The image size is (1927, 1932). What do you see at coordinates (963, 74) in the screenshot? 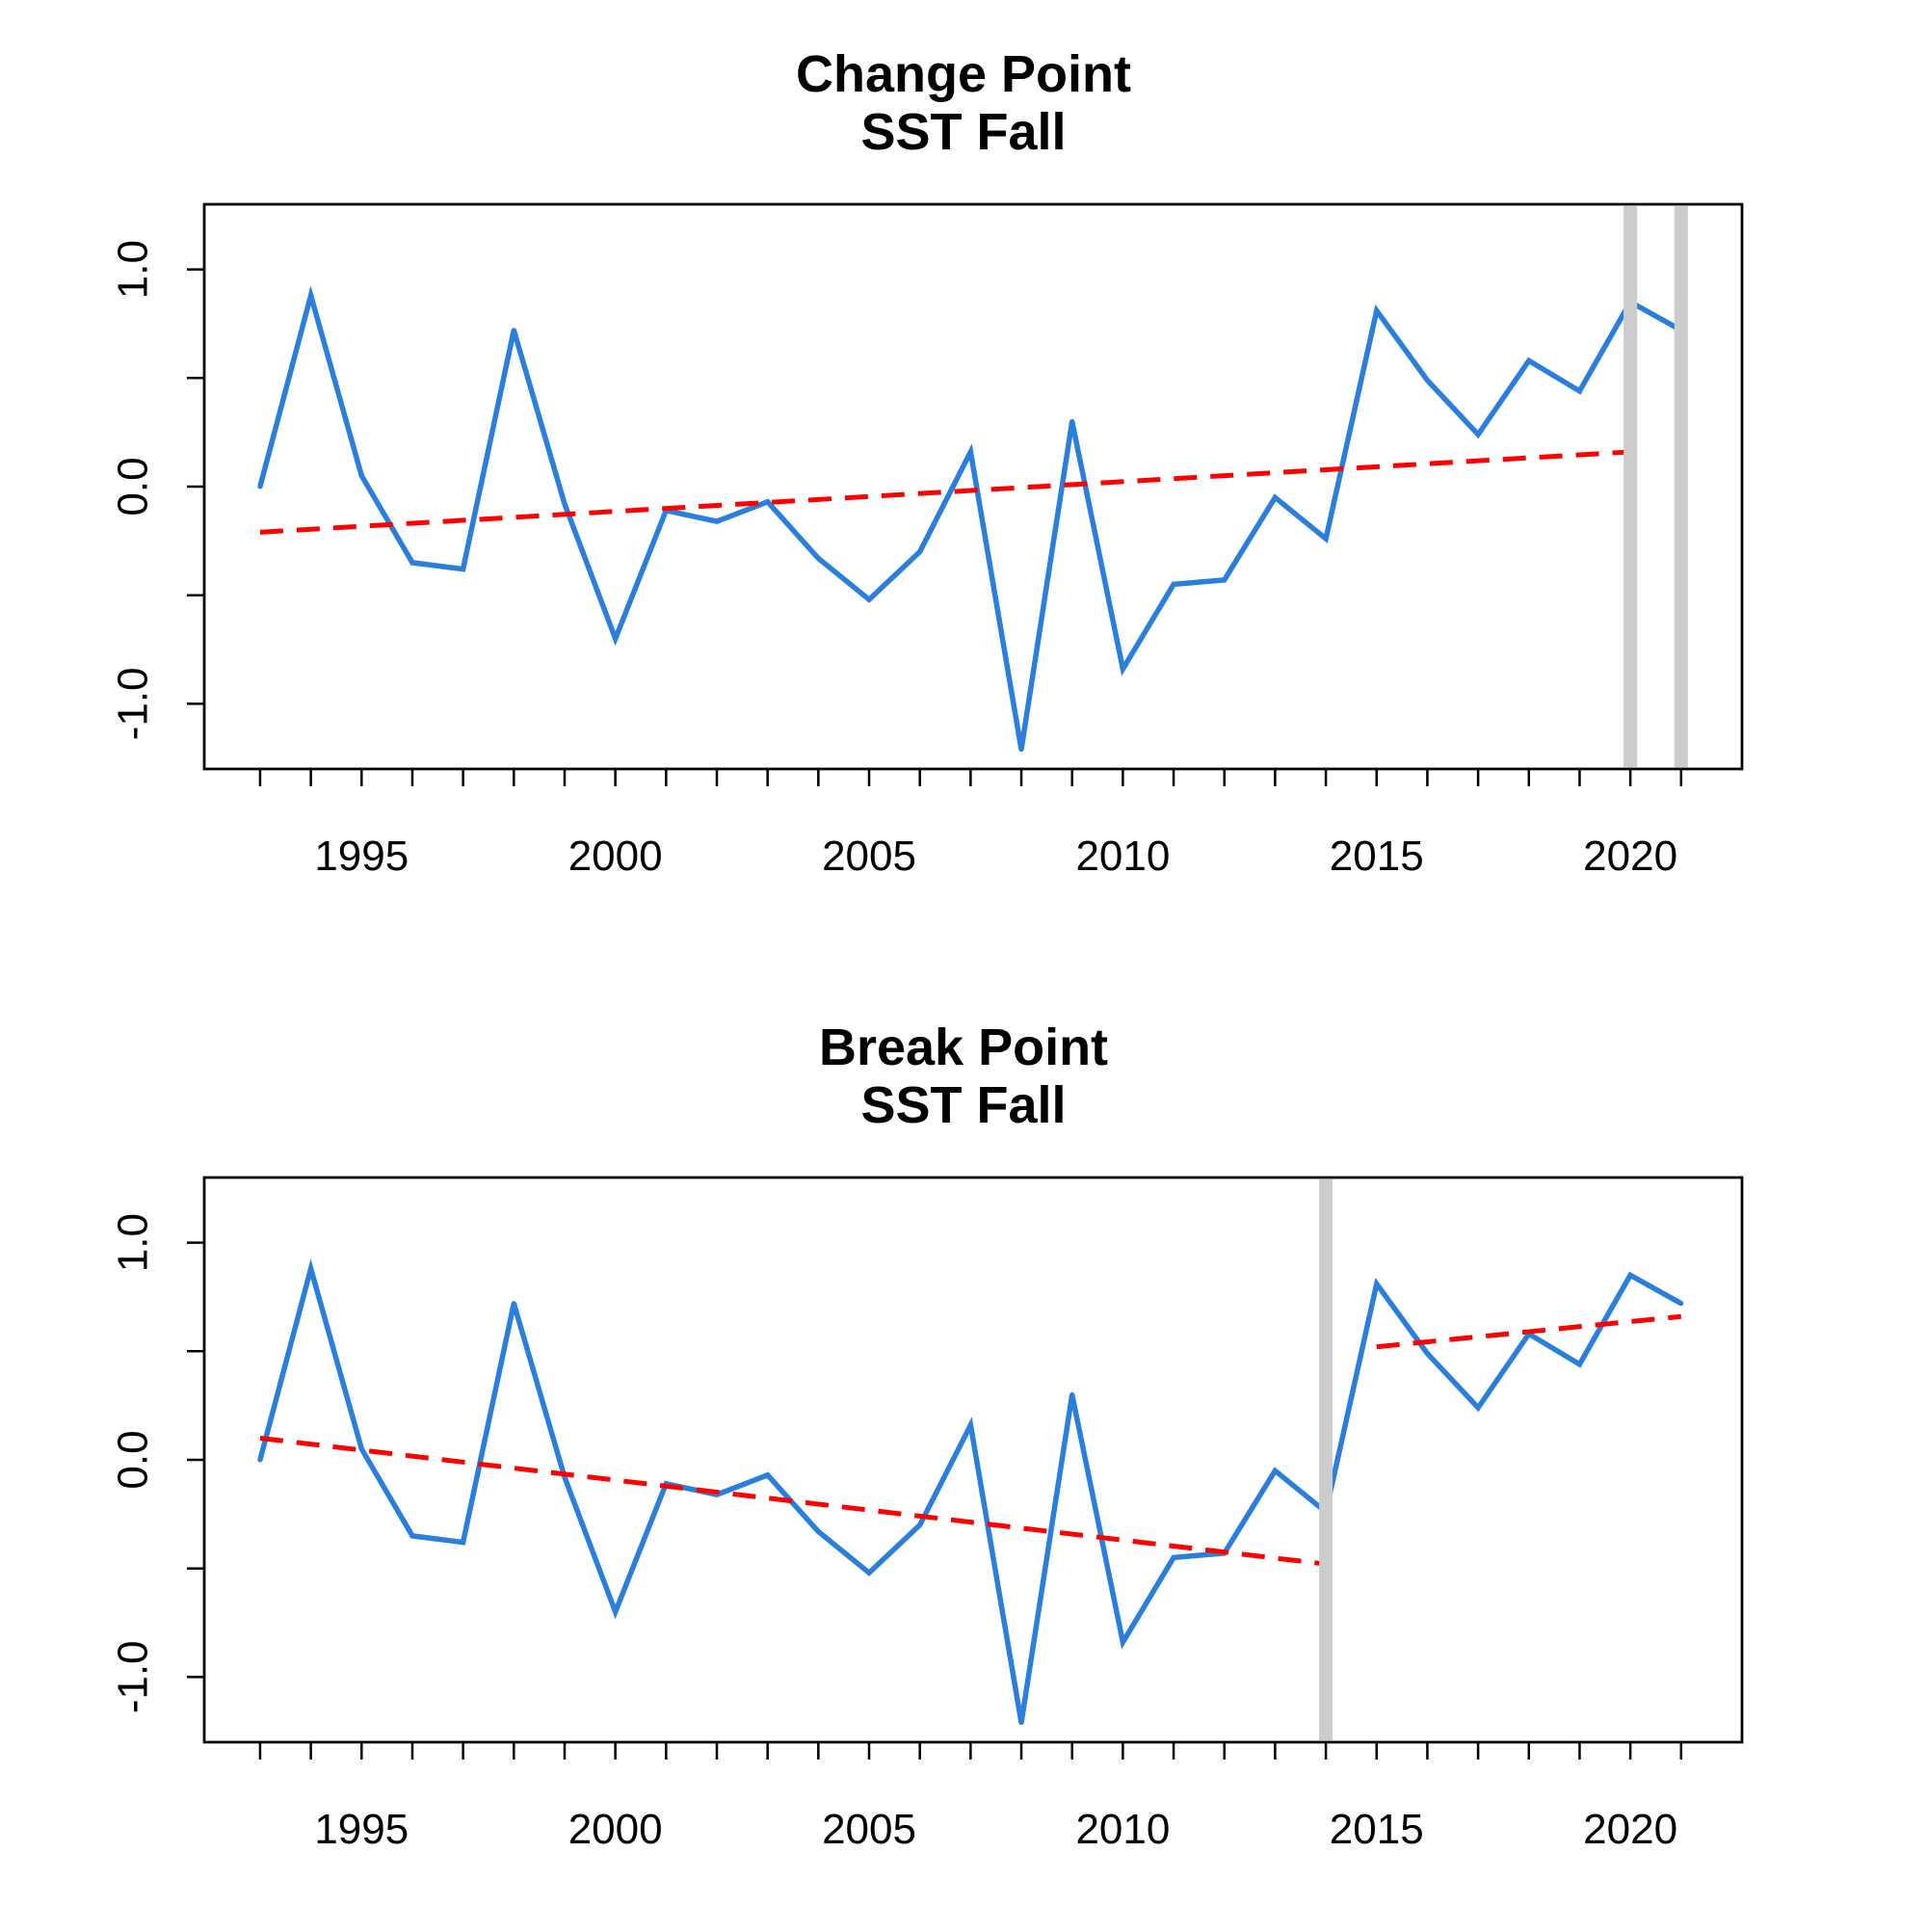
I see `chart-title: Change Point` at bounding box center [963, 74].